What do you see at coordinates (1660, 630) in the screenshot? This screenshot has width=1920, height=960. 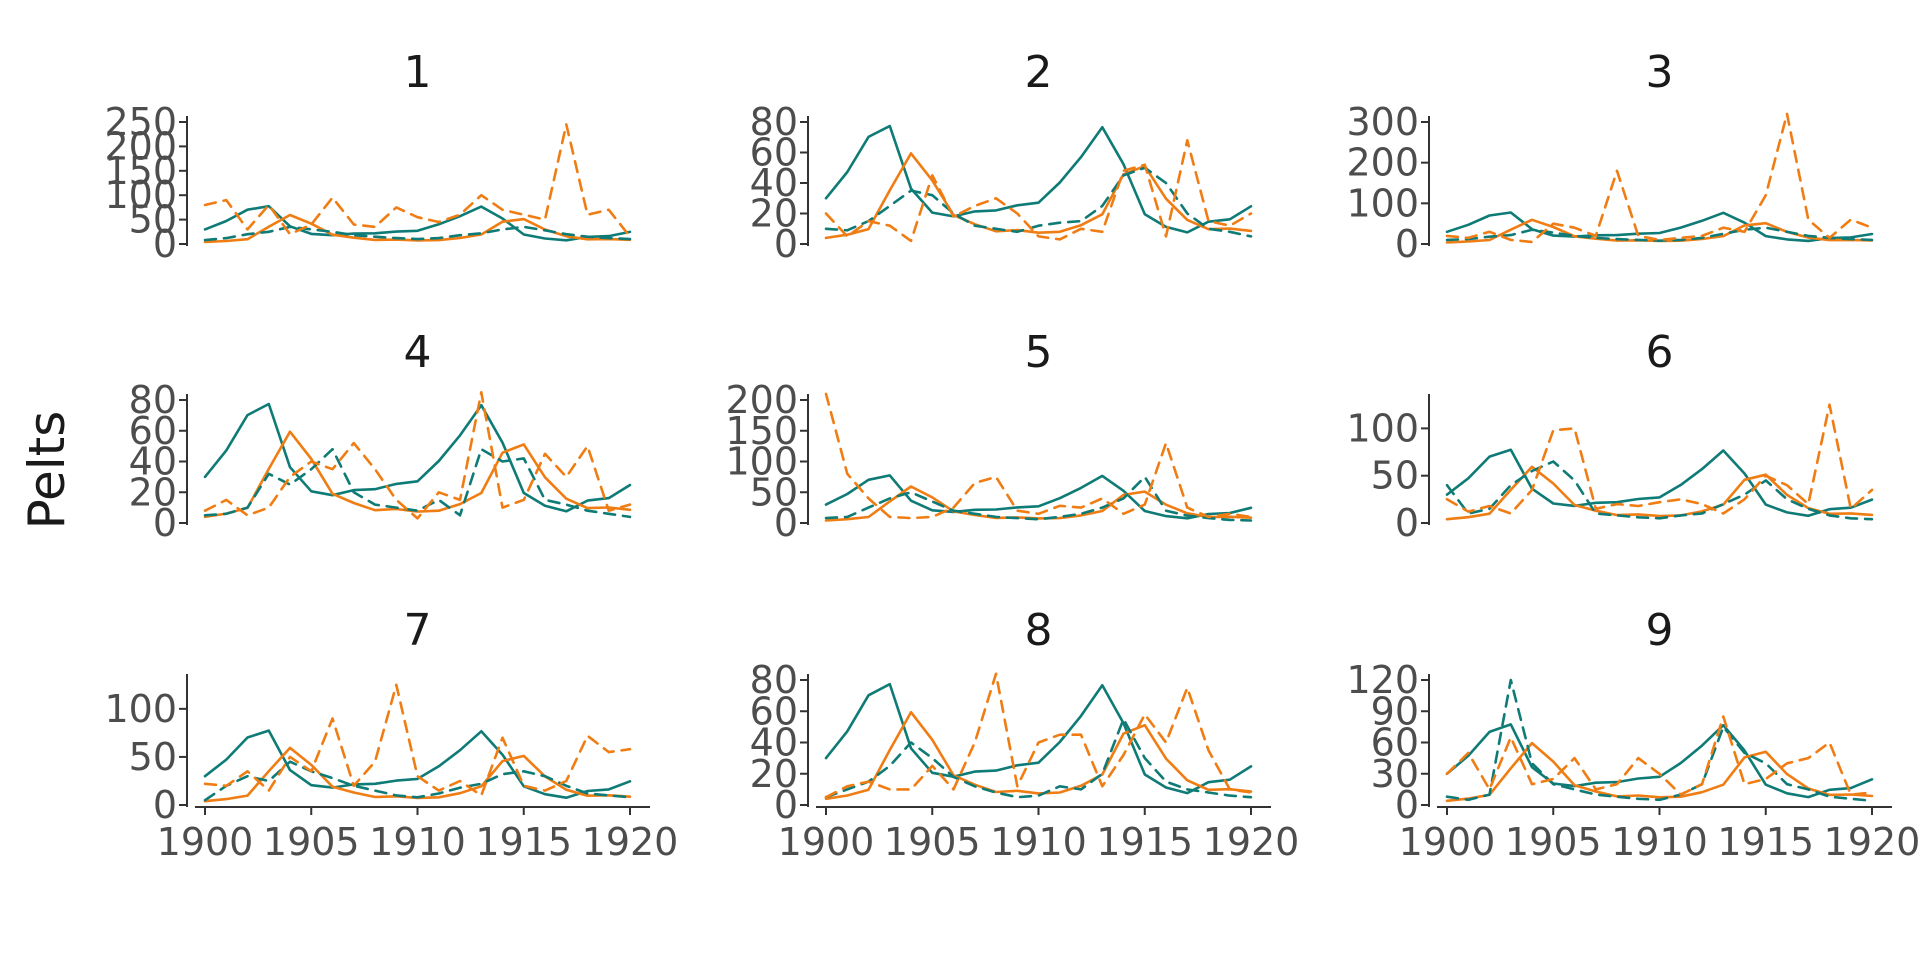 I see `panel-title: 9` at bounding box center [1660, 630].